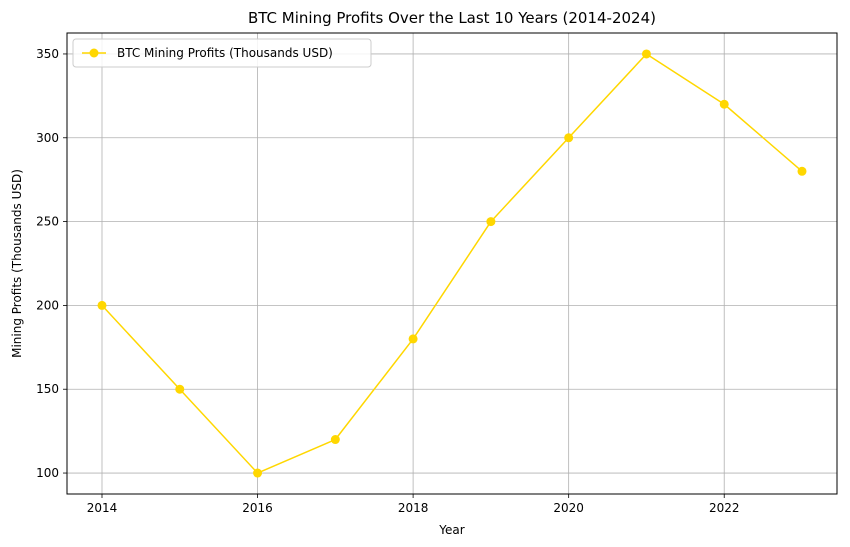 The height and width of the screenshot is (547, 850). Describe the element at coordinates (225, 53) in the screenshot. I see `legend-entry-label: BTC Mining Profits (Thousands USD)` at that location.